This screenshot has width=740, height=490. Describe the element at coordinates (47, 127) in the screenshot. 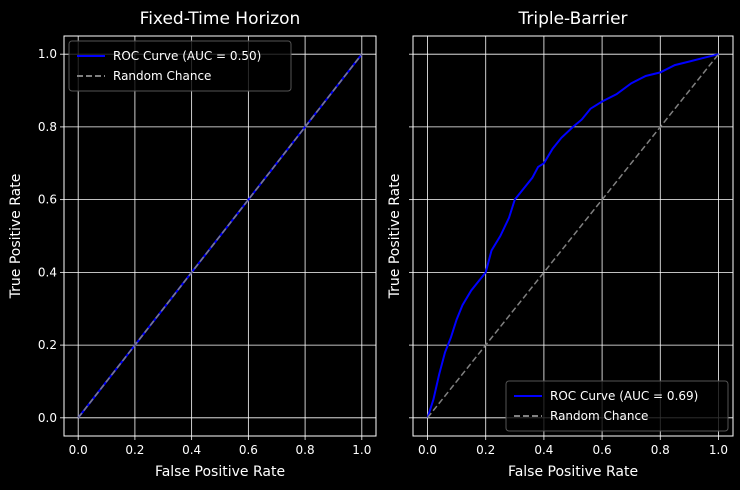

I see `y-tick-label: 0.8` at that location.